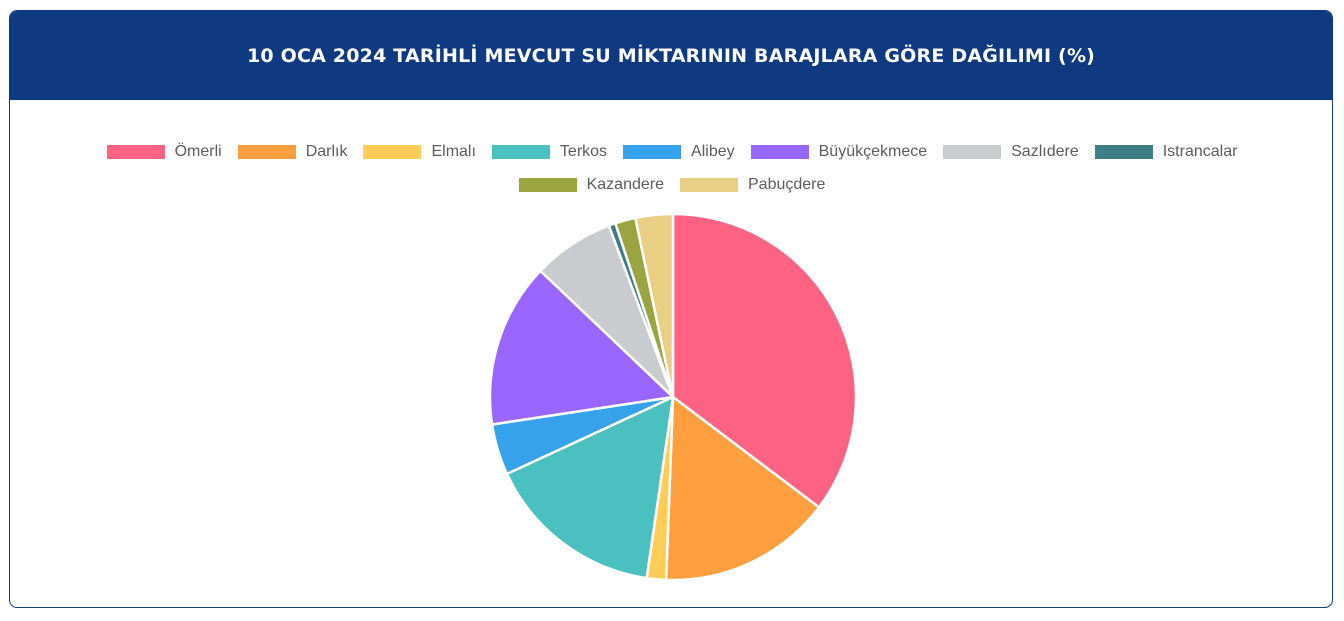 Image resolution: width=1344 pixels, height=621 pixels. I want to click on legend-item-elmali: Elmalı, so click(419, 152).